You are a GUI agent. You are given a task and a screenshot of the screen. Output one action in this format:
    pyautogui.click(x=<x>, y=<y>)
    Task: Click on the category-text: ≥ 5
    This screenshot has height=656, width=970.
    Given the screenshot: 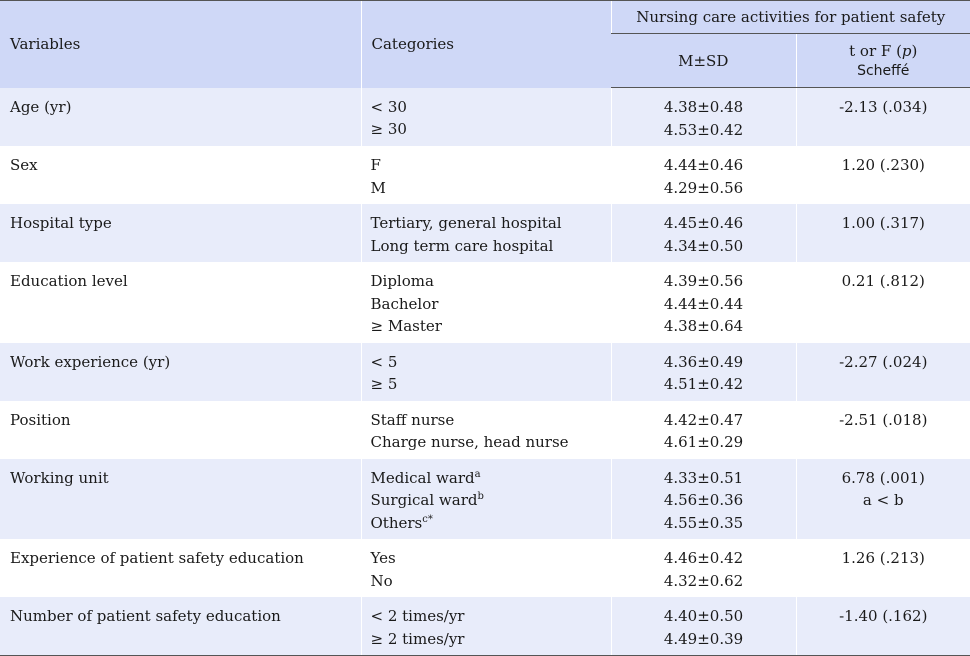 What is the action you would take?
    pyautogui.click(x=384, y=384)
    